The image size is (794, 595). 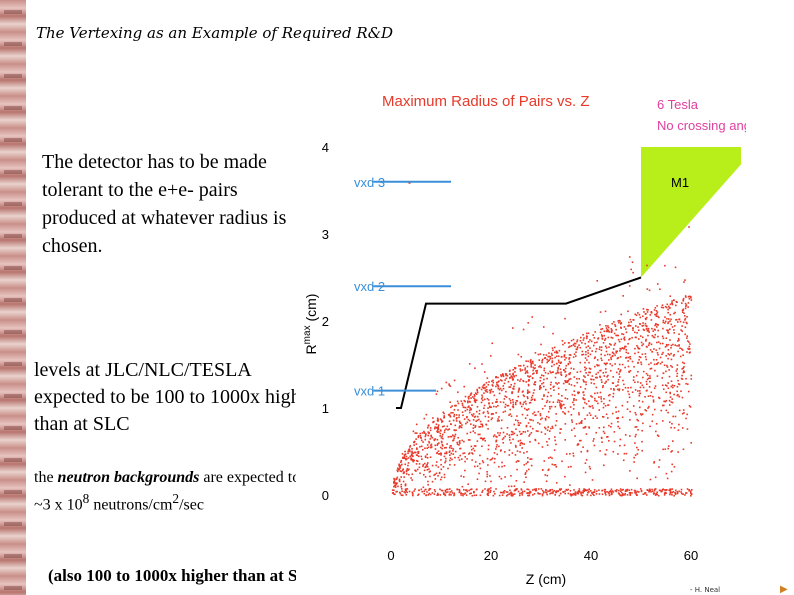 I want to click on neutron-suffix: /sec, so click(x=191, y=505).